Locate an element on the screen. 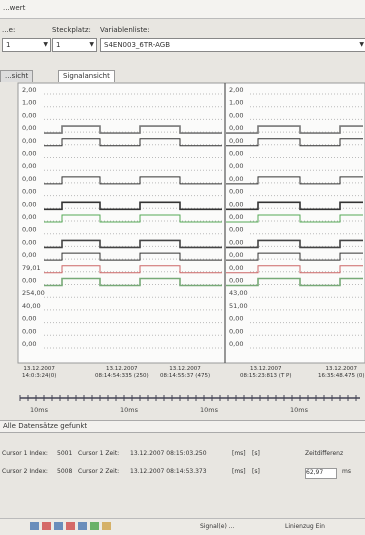  selector-label: Steckplatz: is located at coordinates (71, 30).